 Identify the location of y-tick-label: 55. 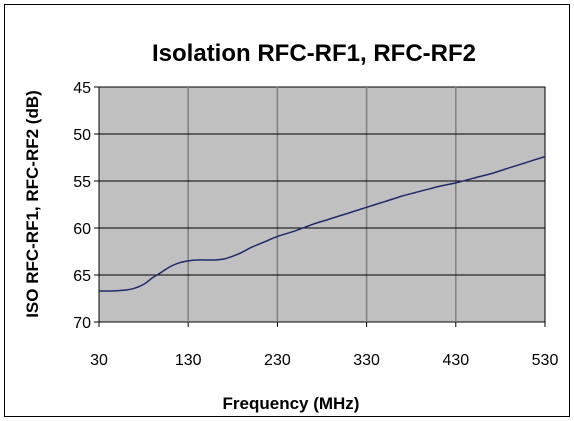
(82, 182).